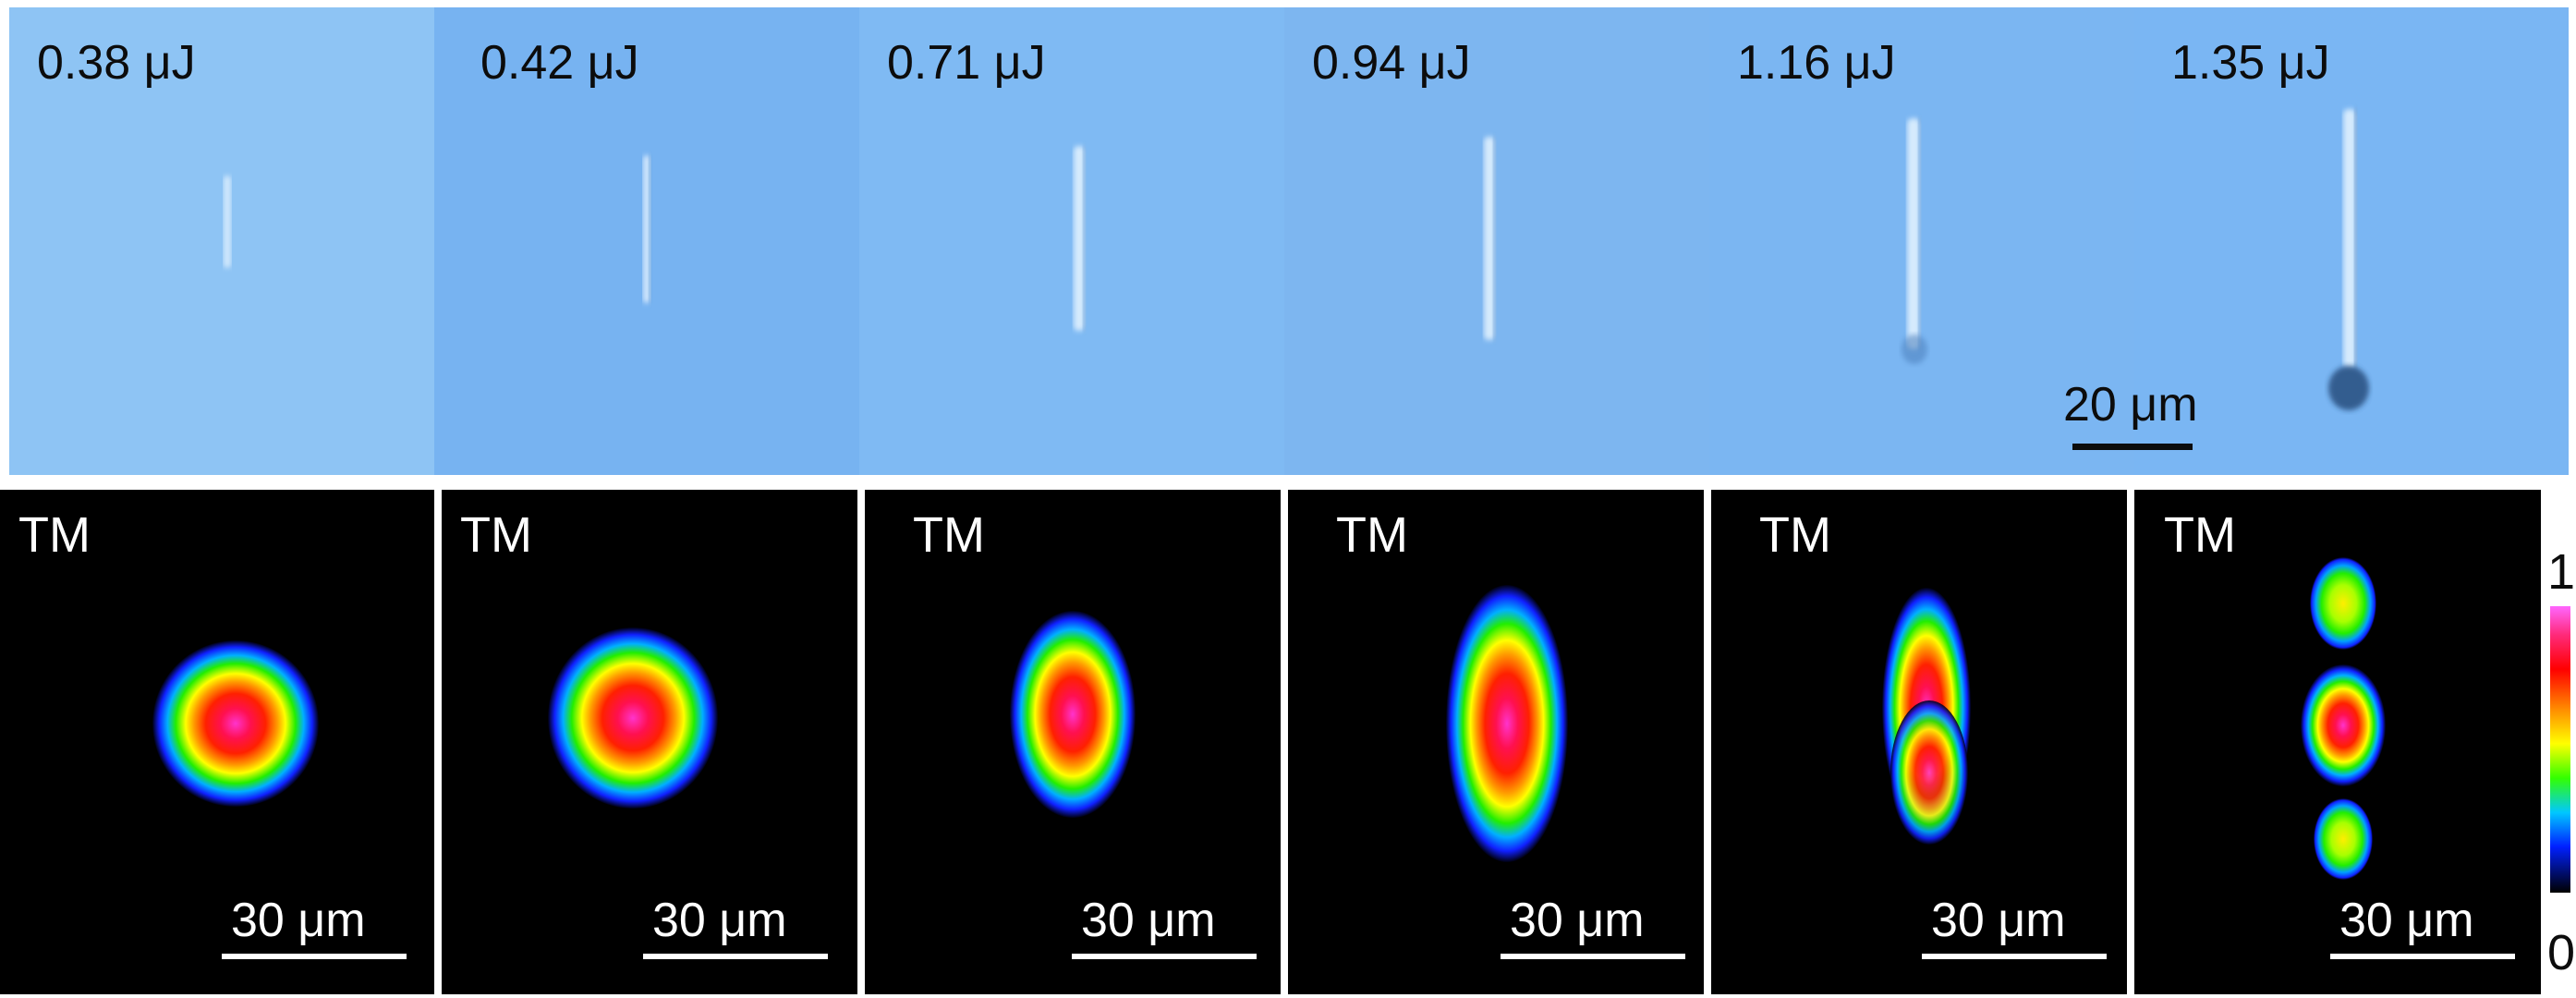 The image size is (2576, 998). Describe the element at coordinates (1816, 63) in the screenshot. I see `pulse-energy-label: 1.16 μJ` at that location.